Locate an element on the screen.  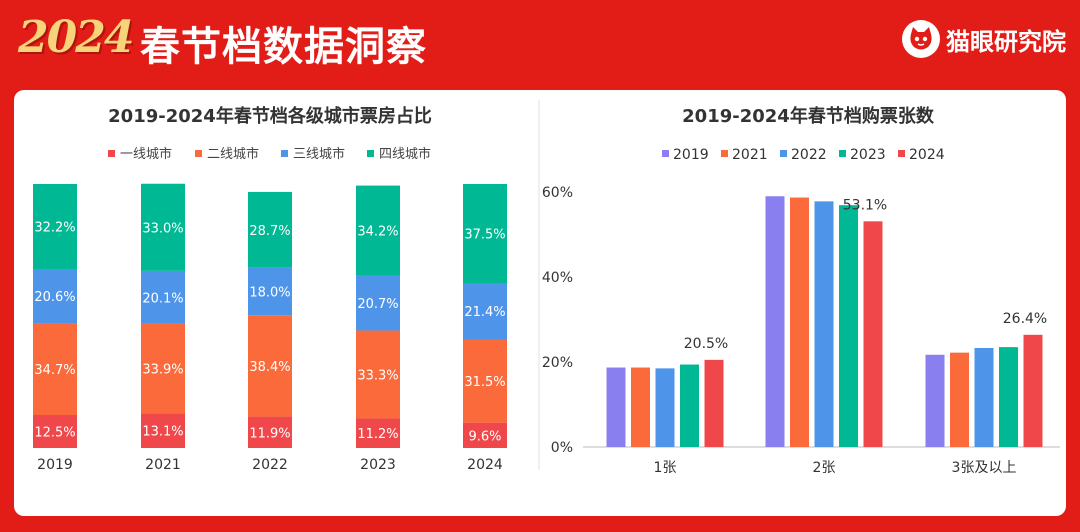
x-tick-label: 2张 is located at coordinates (824, 468).